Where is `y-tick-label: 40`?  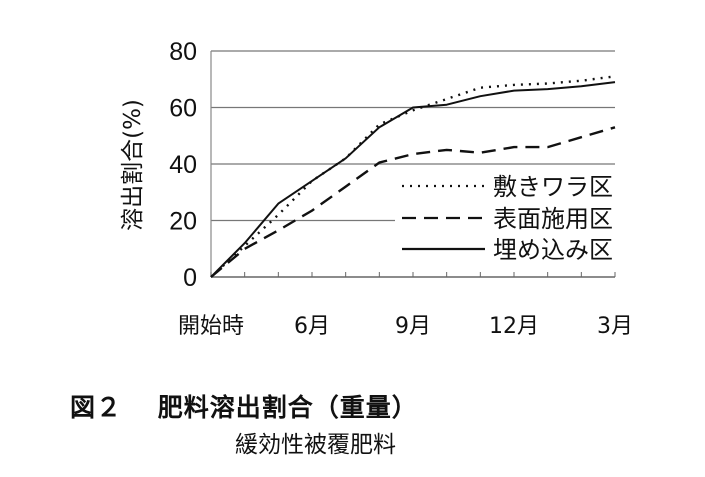 y-tick-label: 40 is located at coordinates (183, 165).